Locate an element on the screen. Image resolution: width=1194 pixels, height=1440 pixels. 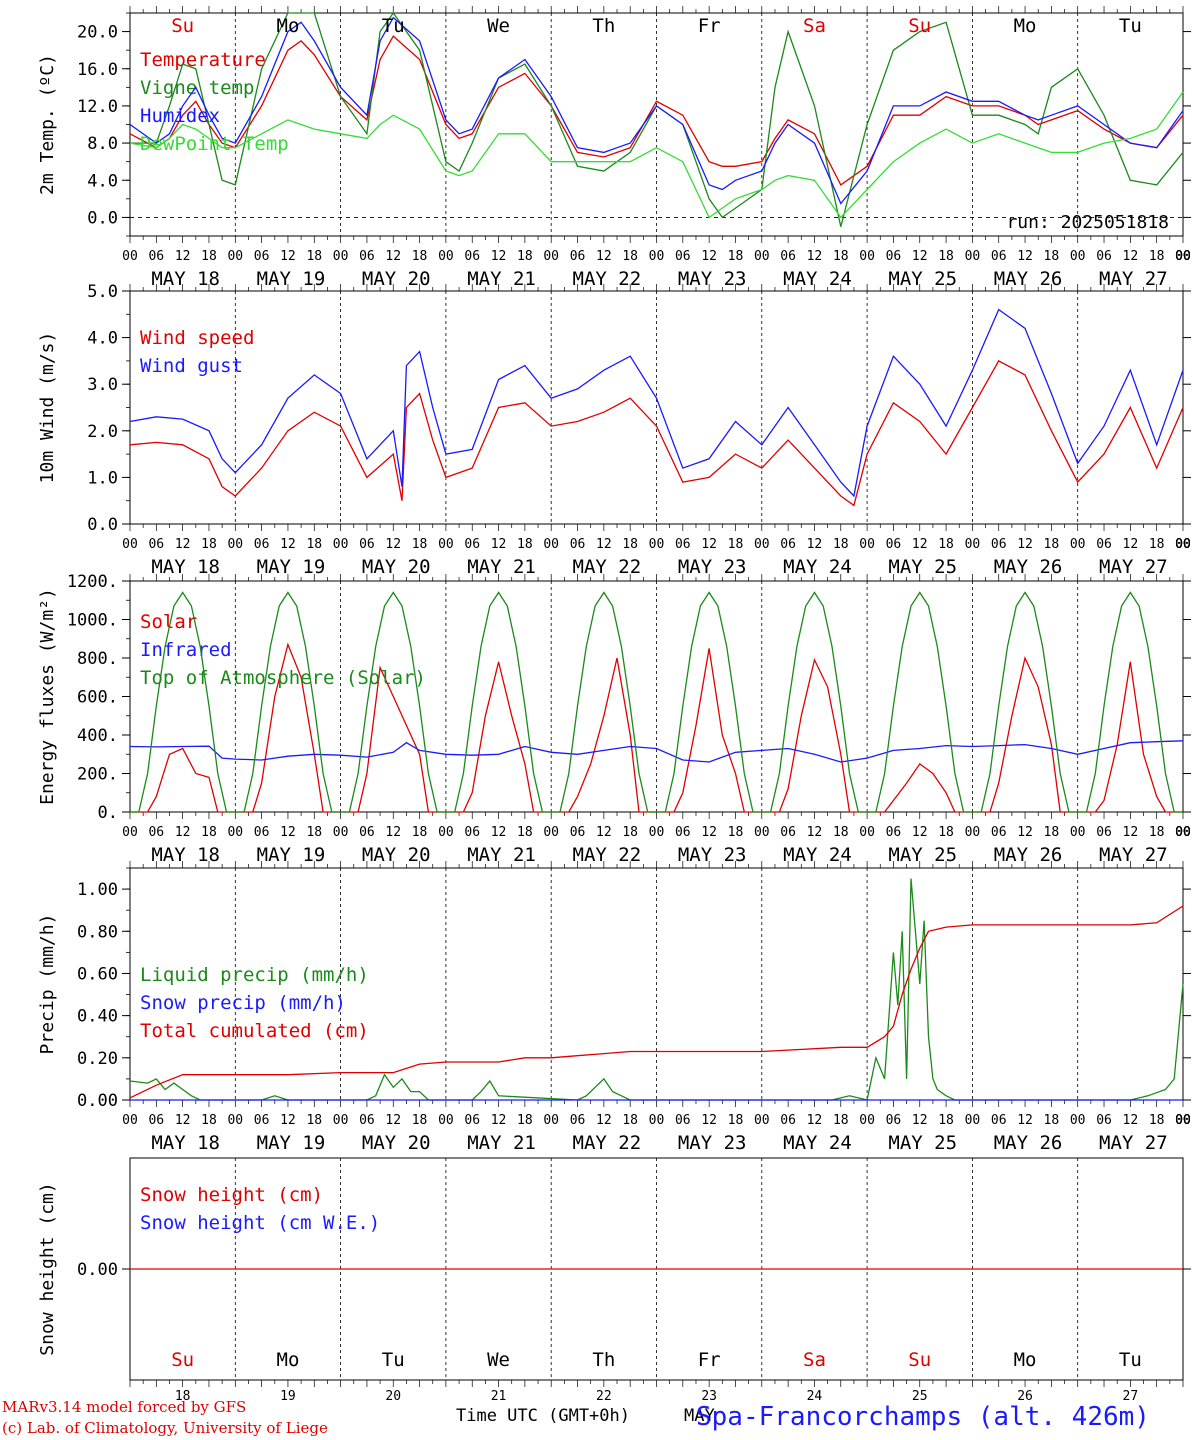
y-tick-label: 0.20 is located at coordinates (97, 1059).